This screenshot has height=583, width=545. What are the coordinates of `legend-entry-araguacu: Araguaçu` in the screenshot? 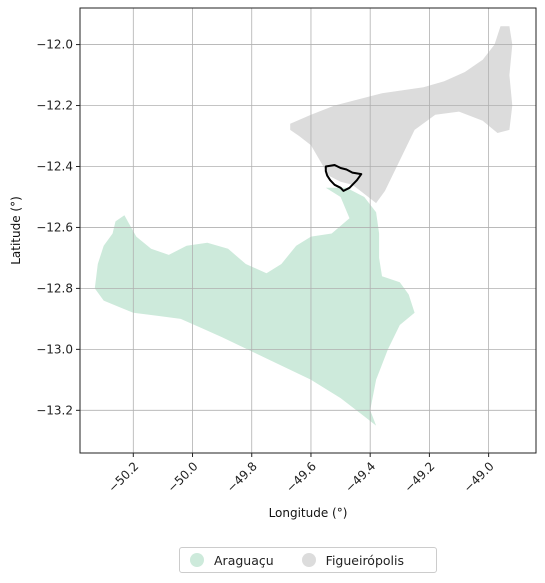 It's located at (232, 560).